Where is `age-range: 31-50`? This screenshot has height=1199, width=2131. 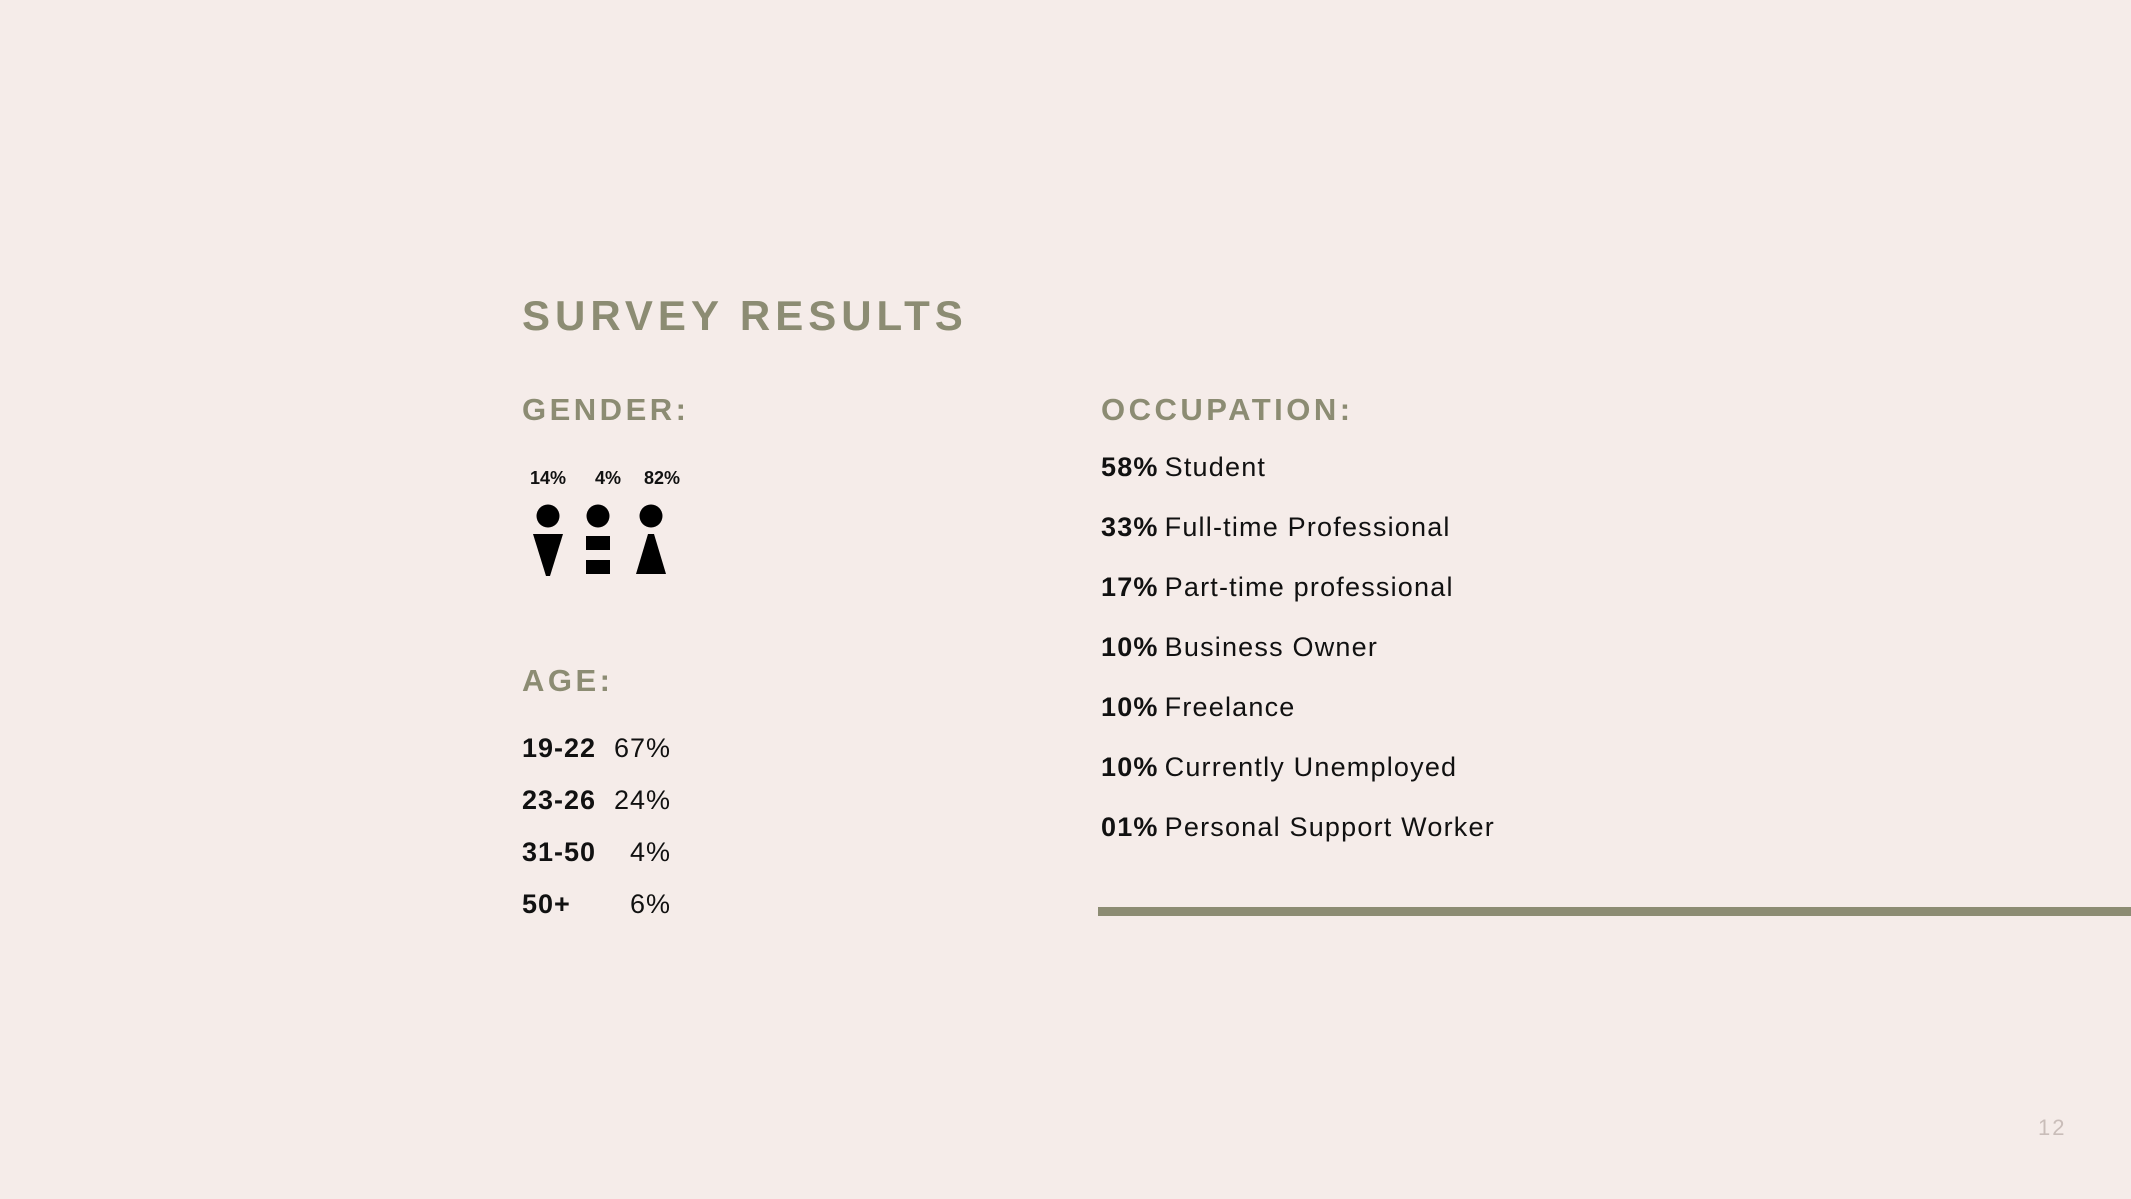
age-range: 31-50 is located at coordinates (559, 852).